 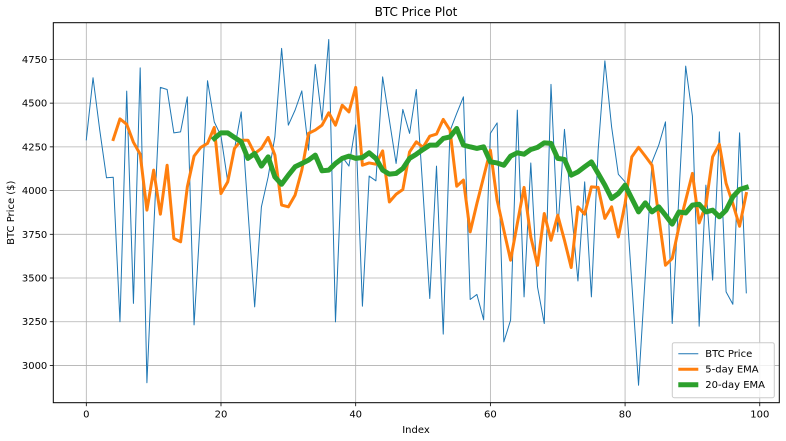 I want to click on legend-label: 5-day EMA, so click(x=731, y=370).